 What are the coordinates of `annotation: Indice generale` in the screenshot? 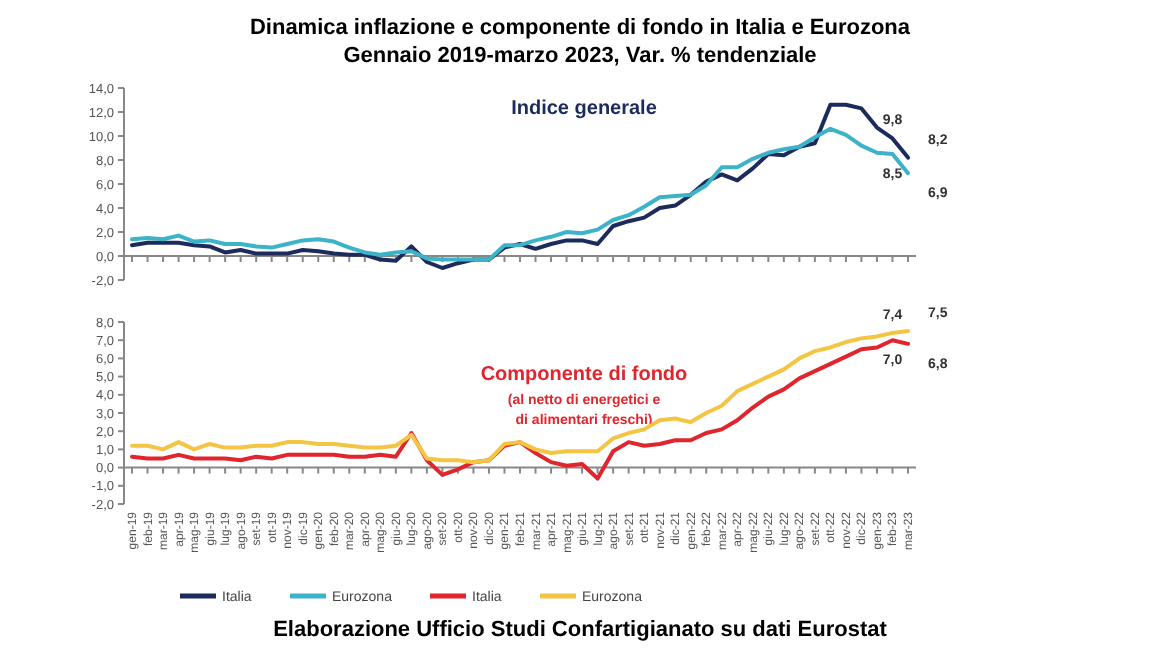 It's located at (584, 109).